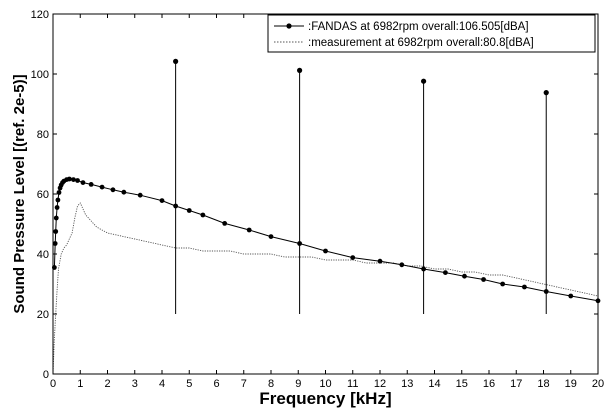 The image size is (606, 412). What do you see at coordinates (271, 384) in the screenshot?
I see `x-tick-label: 8` at bounding box center [271, 384].